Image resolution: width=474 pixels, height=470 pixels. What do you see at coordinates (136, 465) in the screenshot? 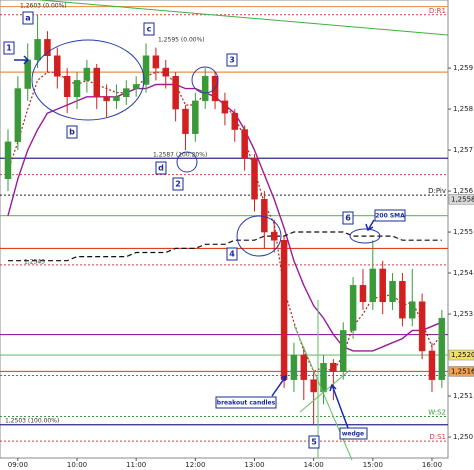
I see `x-tick-label: 11:00` at bounding box center [136, 465].